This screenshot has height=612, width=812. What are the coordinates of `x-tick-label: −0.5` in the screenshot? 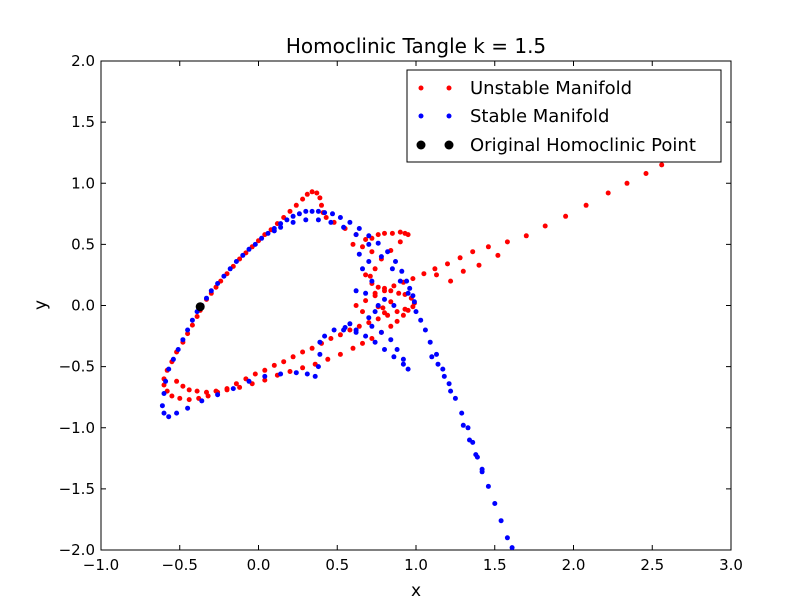 It's located at (180, 565).